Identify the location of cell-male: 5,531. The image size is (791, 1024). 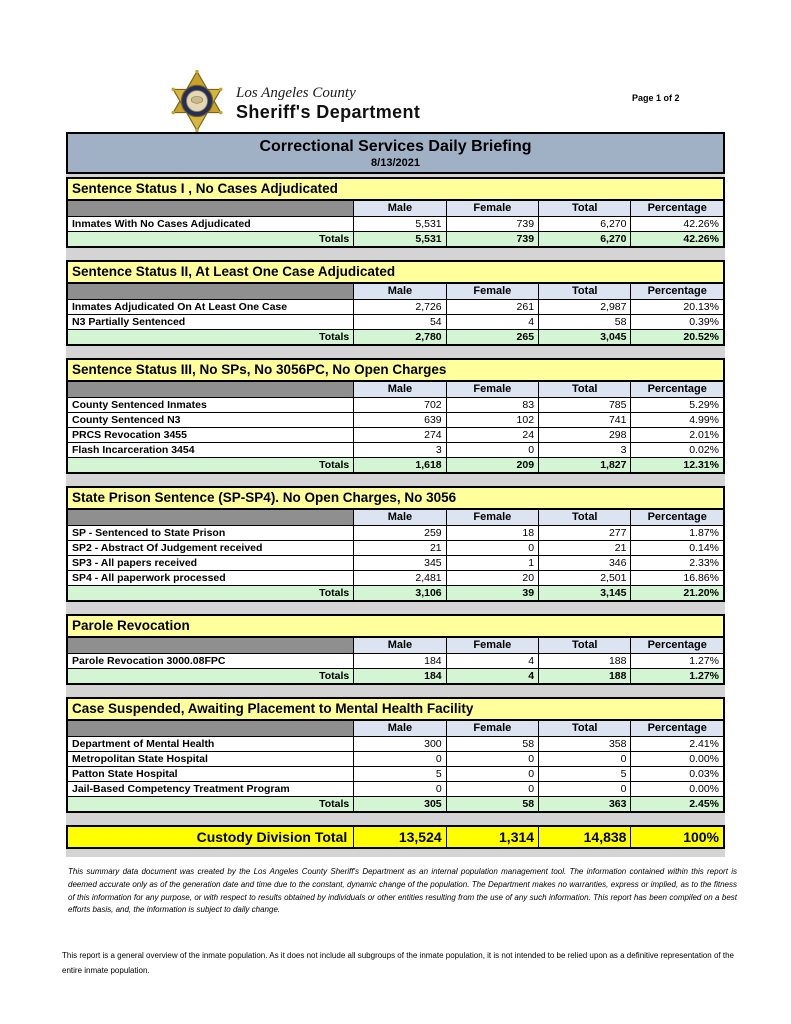
(399, 224).